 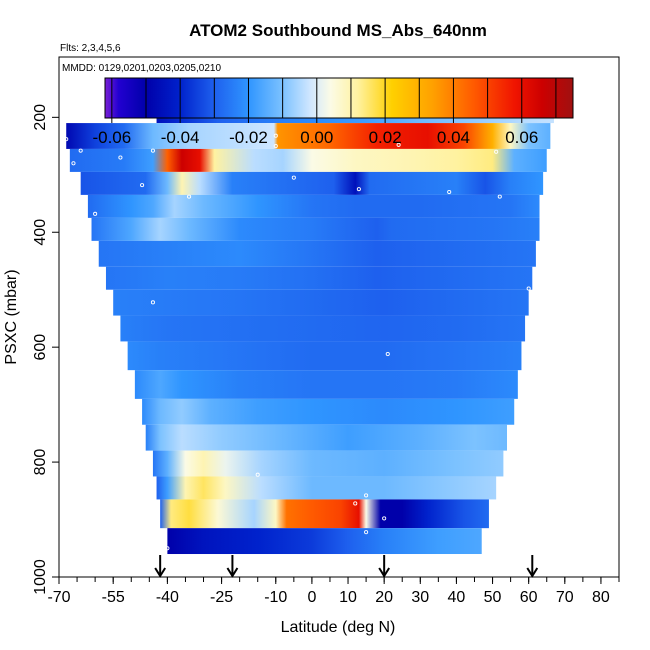 What do you see at coordinates (529, 597) in the screenshot?
I see `x-tick-label: 60` at bounding box center [529, 597].